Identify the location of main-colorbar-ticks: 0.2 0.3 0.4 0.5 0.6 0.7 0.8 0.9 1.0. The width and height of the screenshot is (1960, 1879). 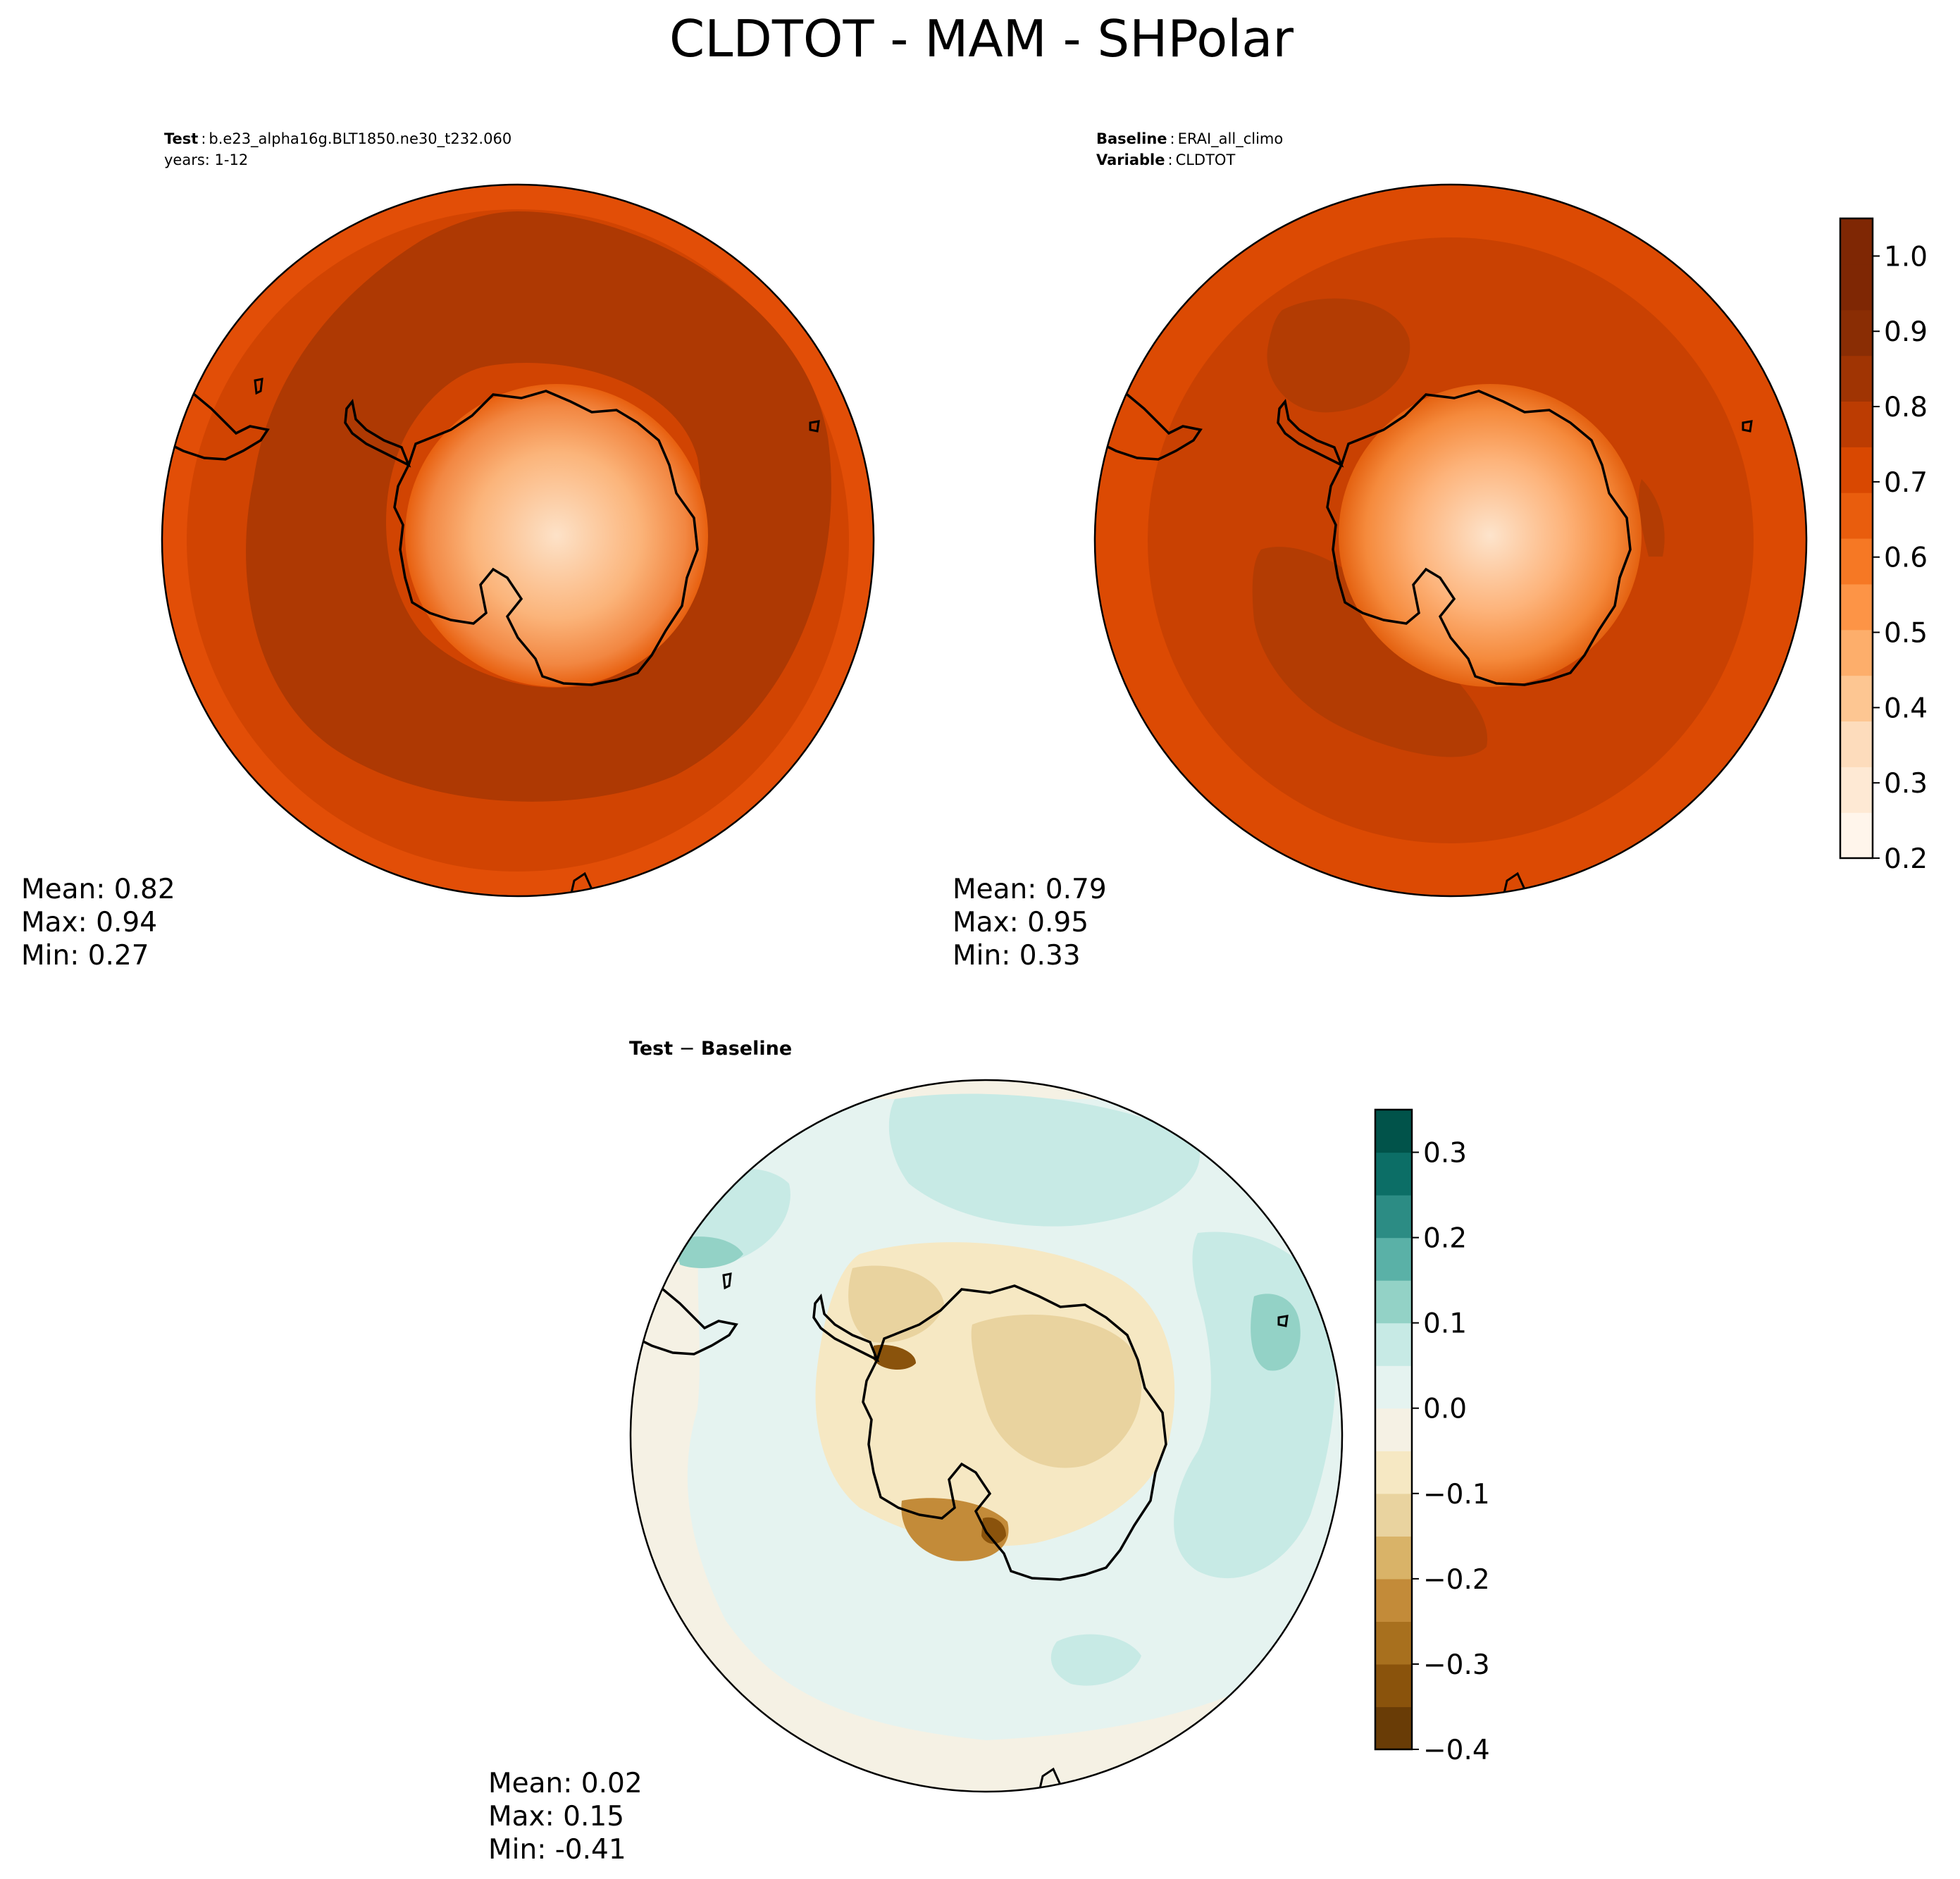
(1901, 558).